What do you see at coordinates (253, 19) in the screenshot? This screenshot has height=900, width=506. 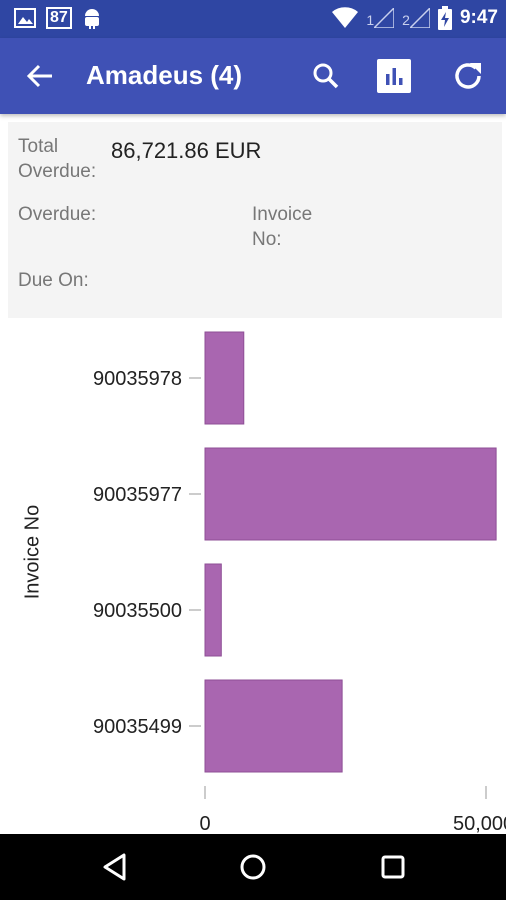 I see `status-bar: 87 1 2 9:47` at bounding box center [253, 19].